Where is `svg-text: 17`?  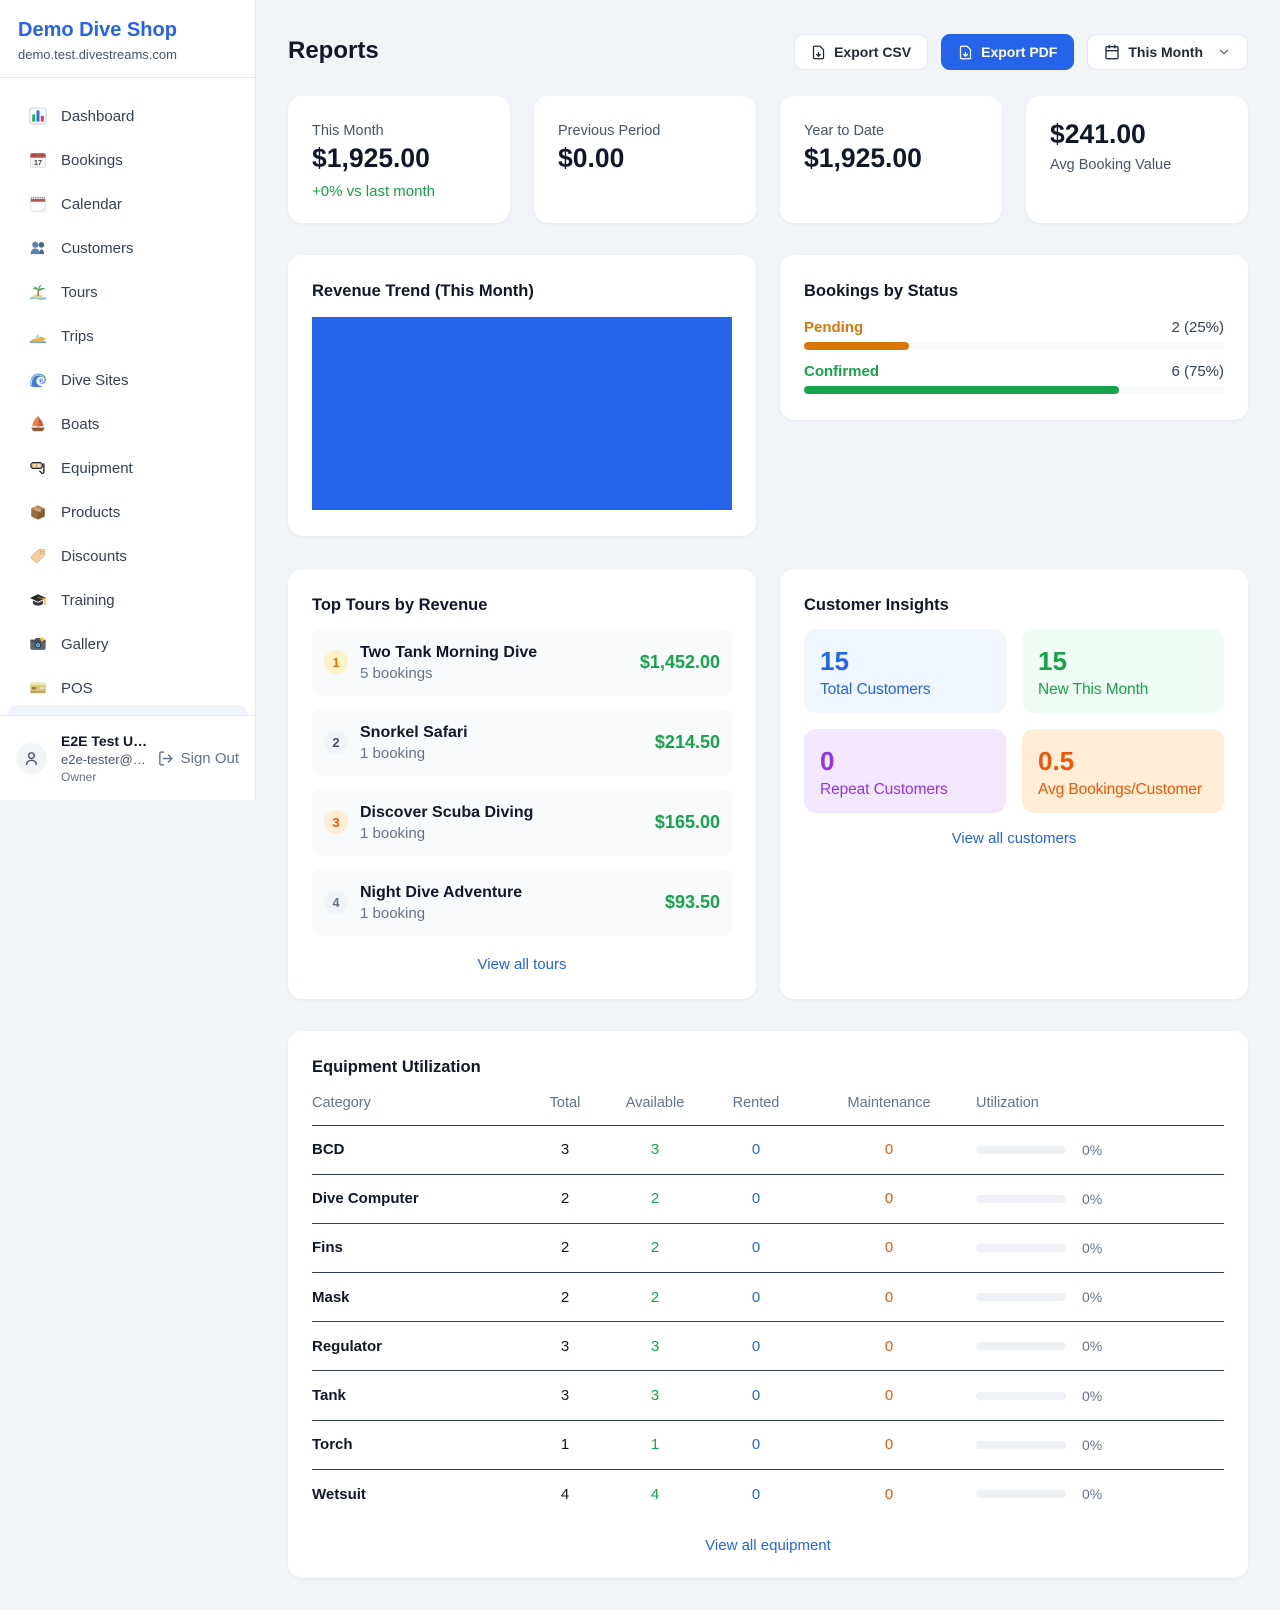
svg-text: 17 is located at coordinates (38, 162).